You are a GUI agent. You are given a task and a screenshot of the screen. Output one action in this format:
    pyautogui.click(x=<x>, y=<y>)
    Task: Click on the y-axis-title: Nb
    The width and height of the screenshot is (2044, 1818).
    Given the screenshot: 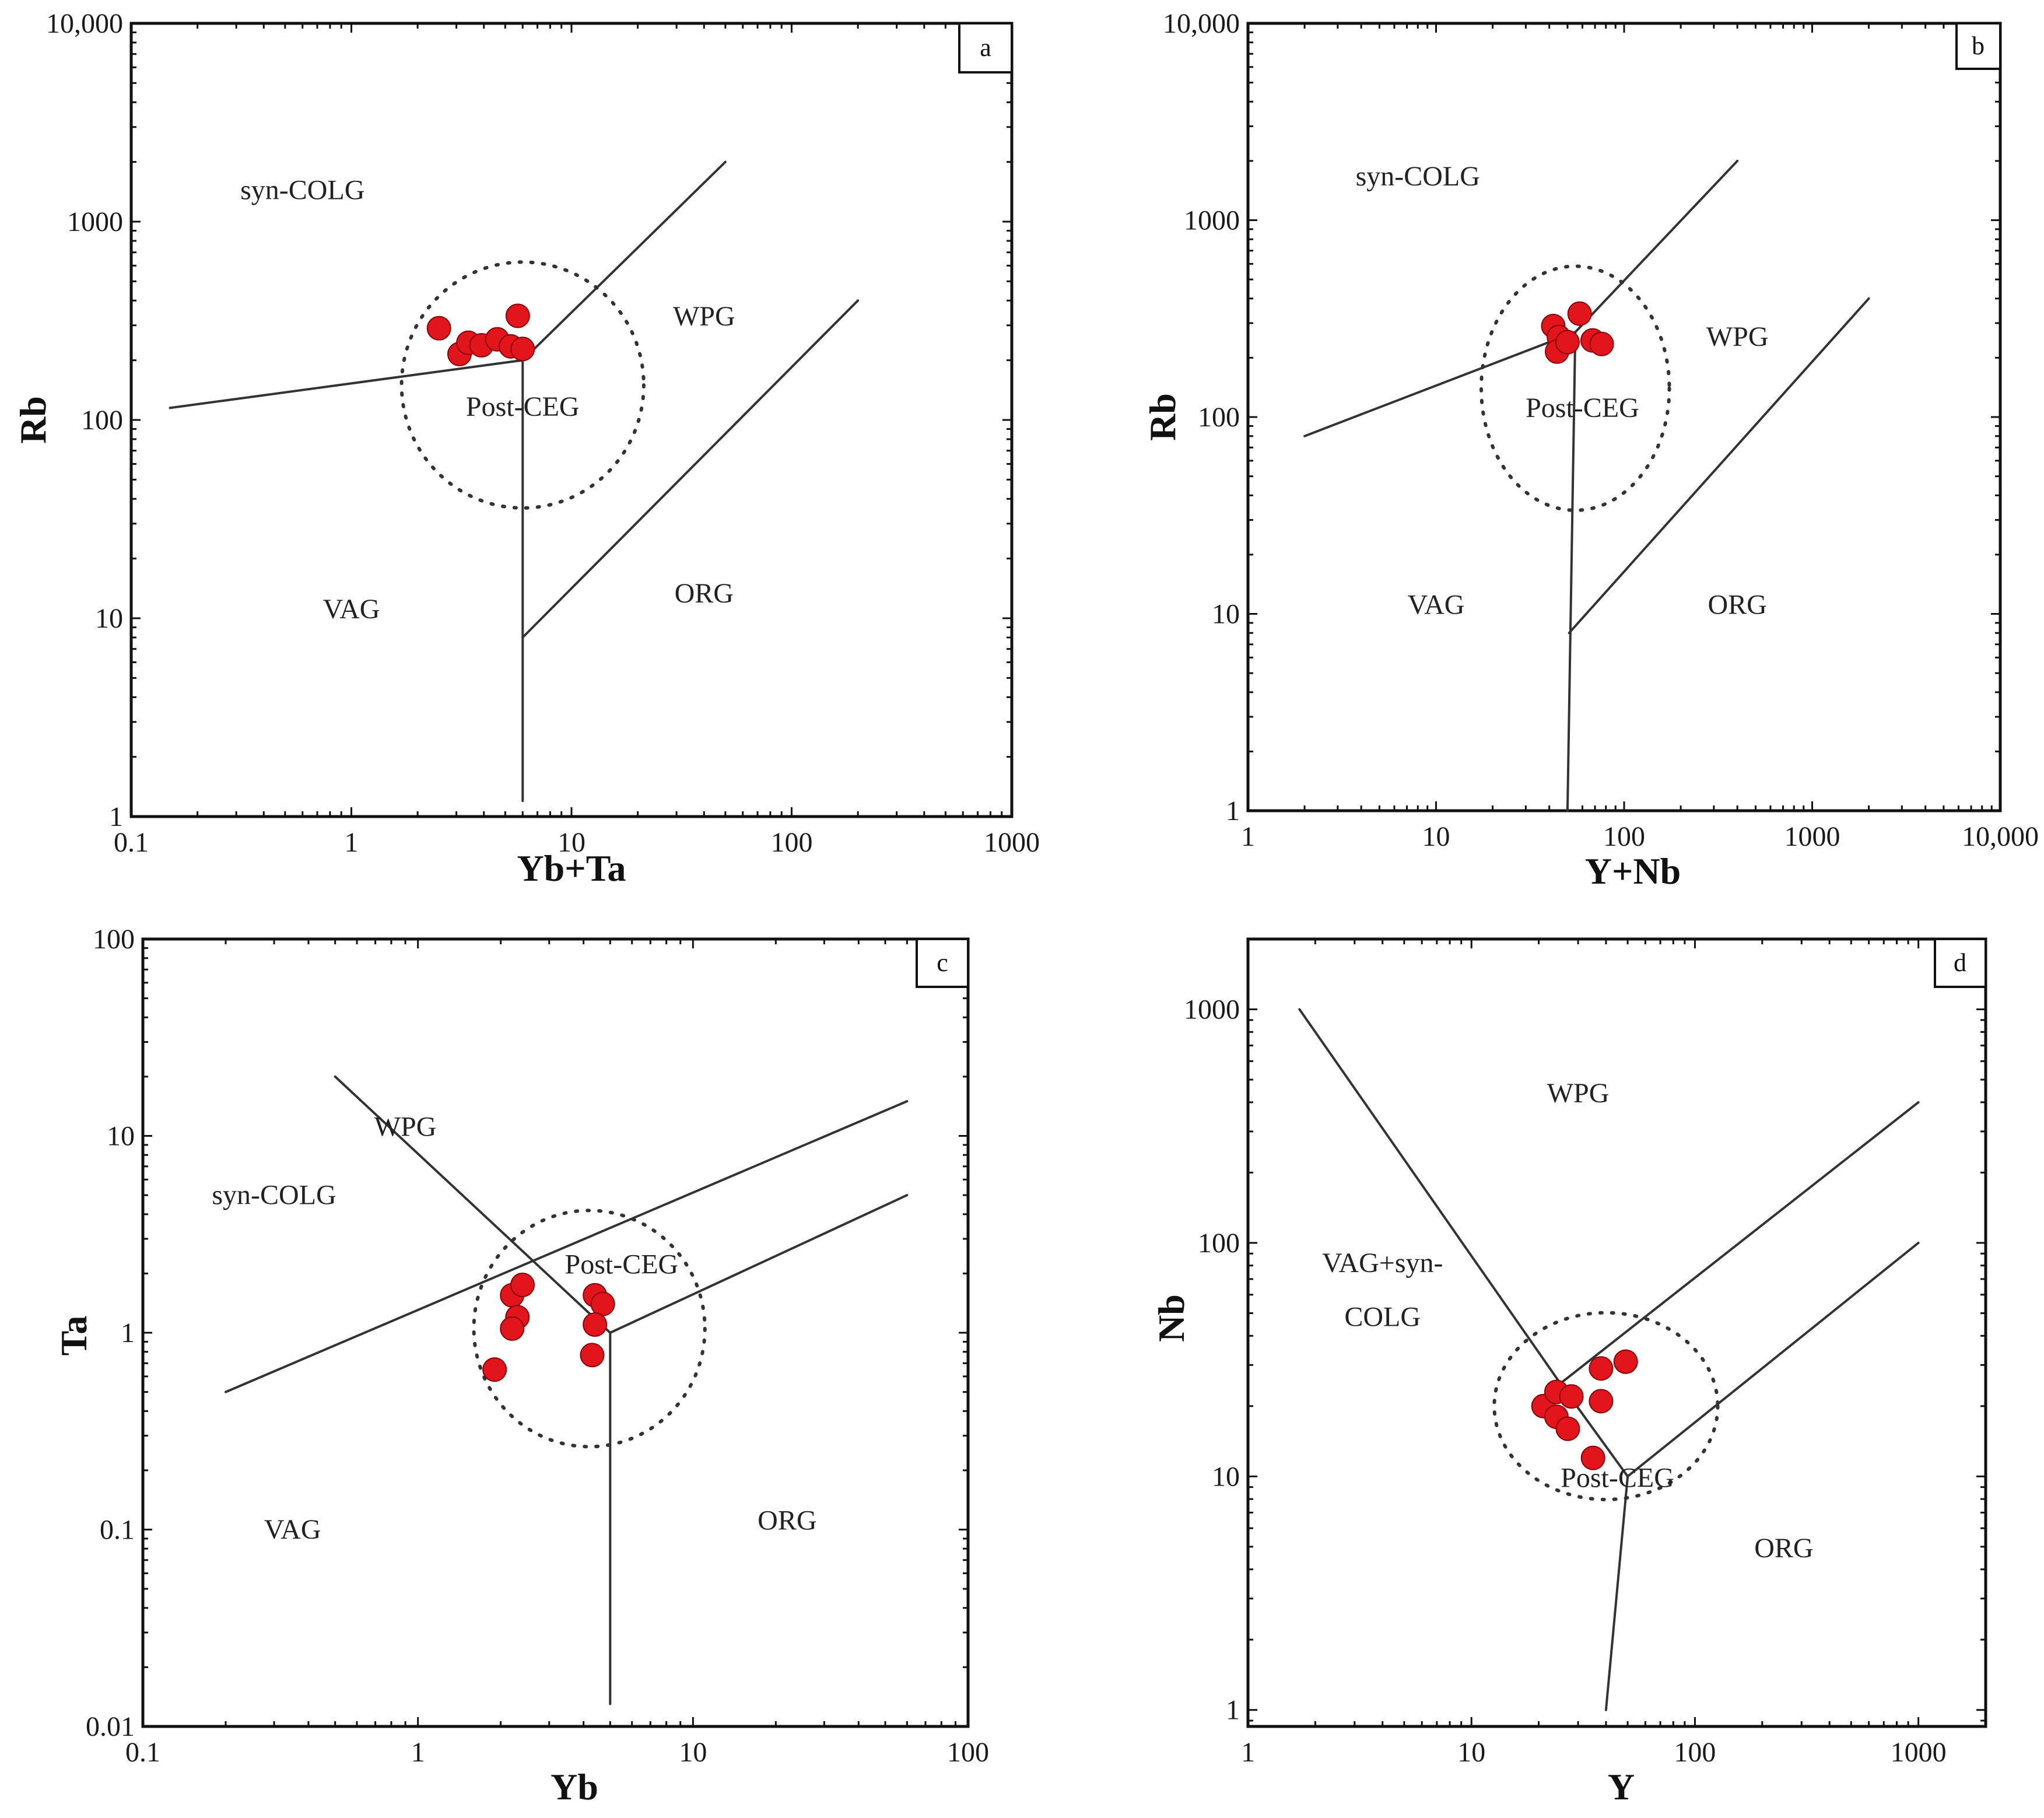 What is the action you would take?
    pyautogui.click(x=1171, y=1318)
    